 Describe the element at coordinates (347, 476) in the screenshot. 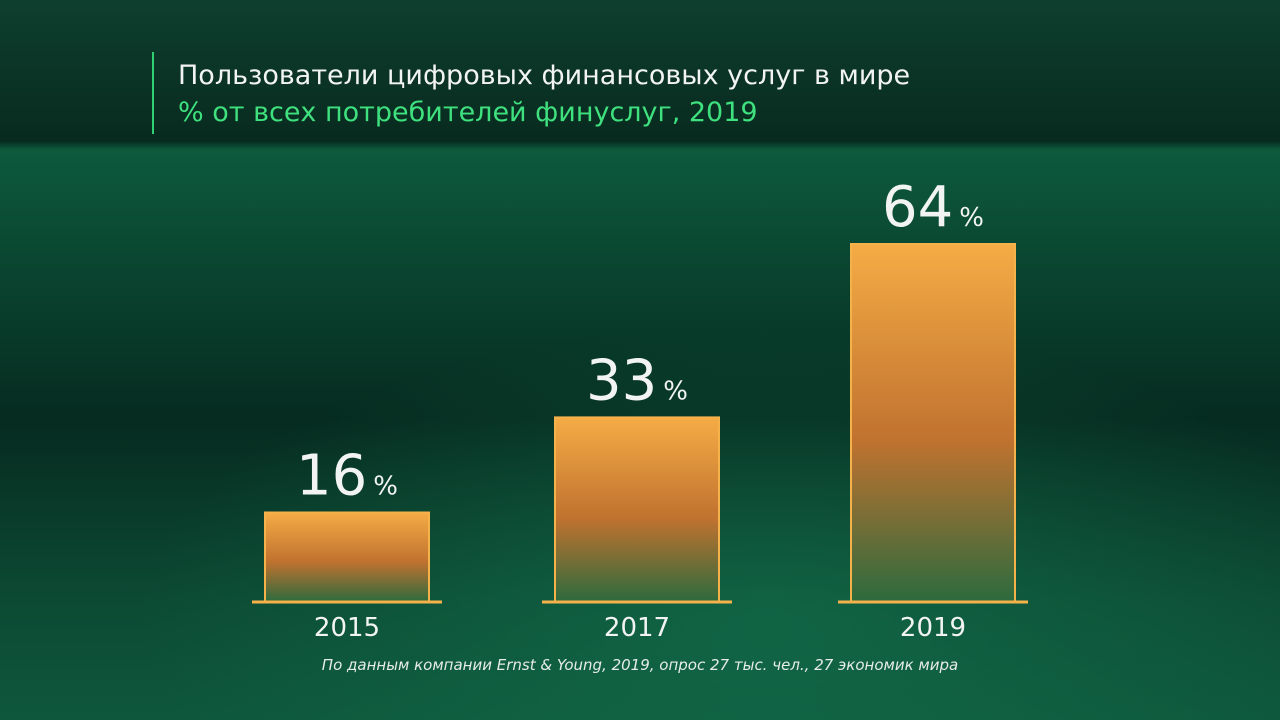

I see `value-label-2015: 16%` at that location.